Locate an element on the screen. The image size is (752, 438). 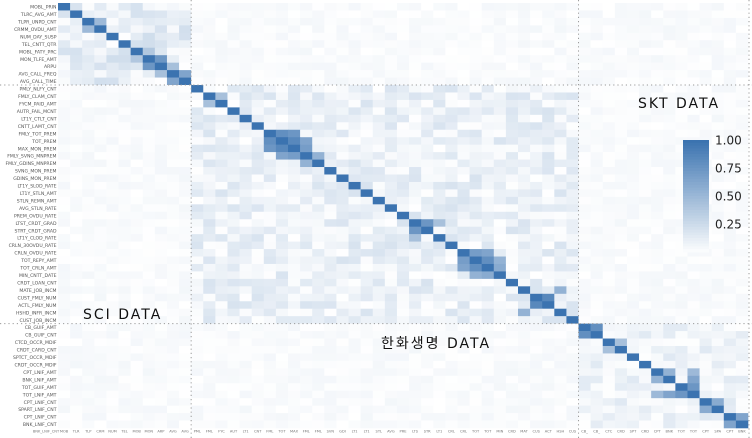
y-tick-label: FMLY_CLAM_CNT is located at coordinates (37, 97).